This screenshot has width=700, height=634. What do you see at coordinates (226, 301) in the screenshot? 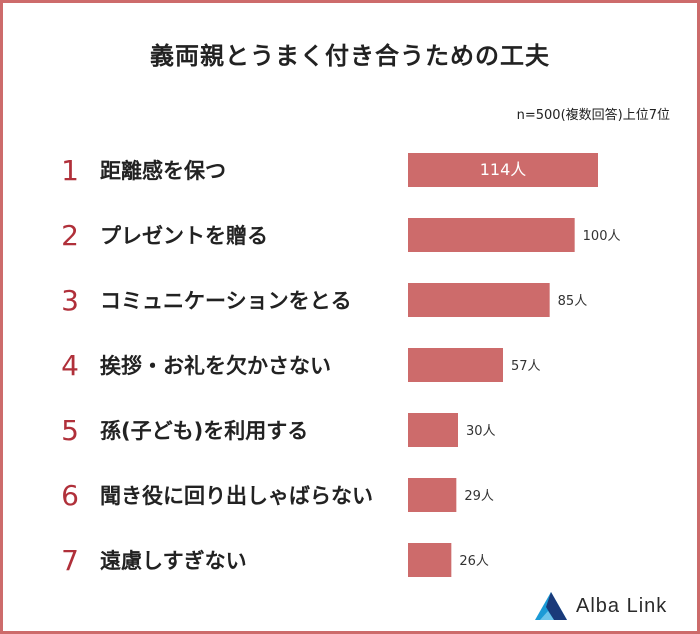
I see `category-label-3: コミュニケーションをとる` at bounding box center [226, 301].